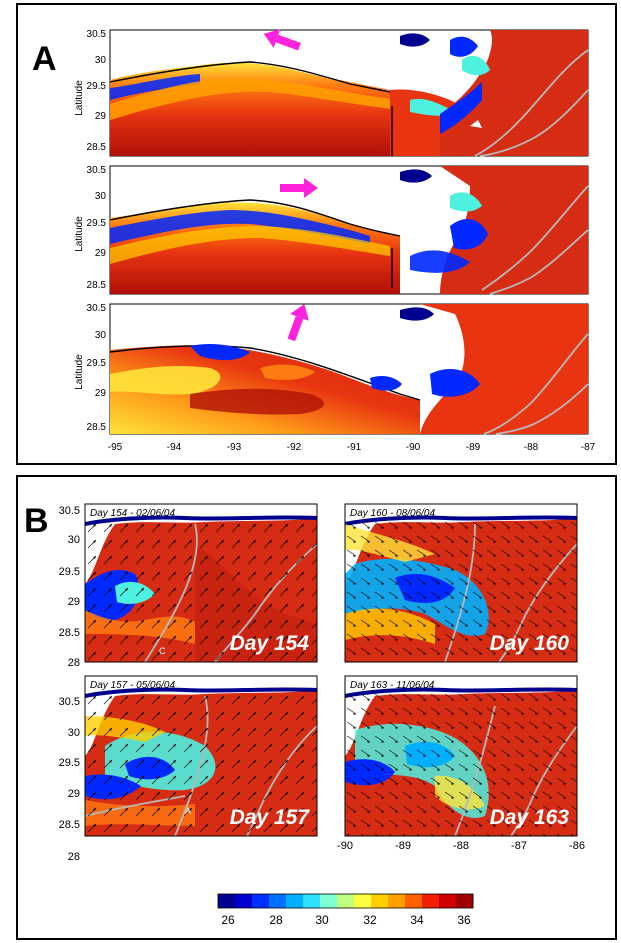 The height and width of the screenshot is (943, 621). I want to click on arrow-east-icon, so click(299, 188).